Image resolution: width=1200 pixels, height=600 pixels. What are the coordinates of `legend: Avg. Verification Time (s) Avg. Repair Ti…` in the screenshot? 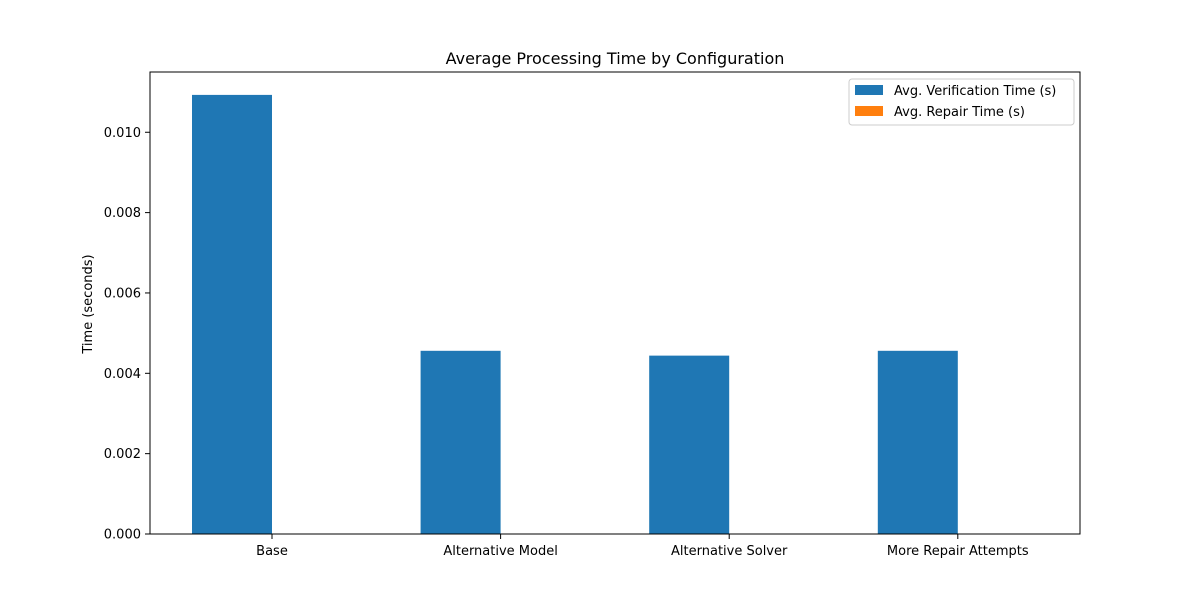 It's located at (961, 102).